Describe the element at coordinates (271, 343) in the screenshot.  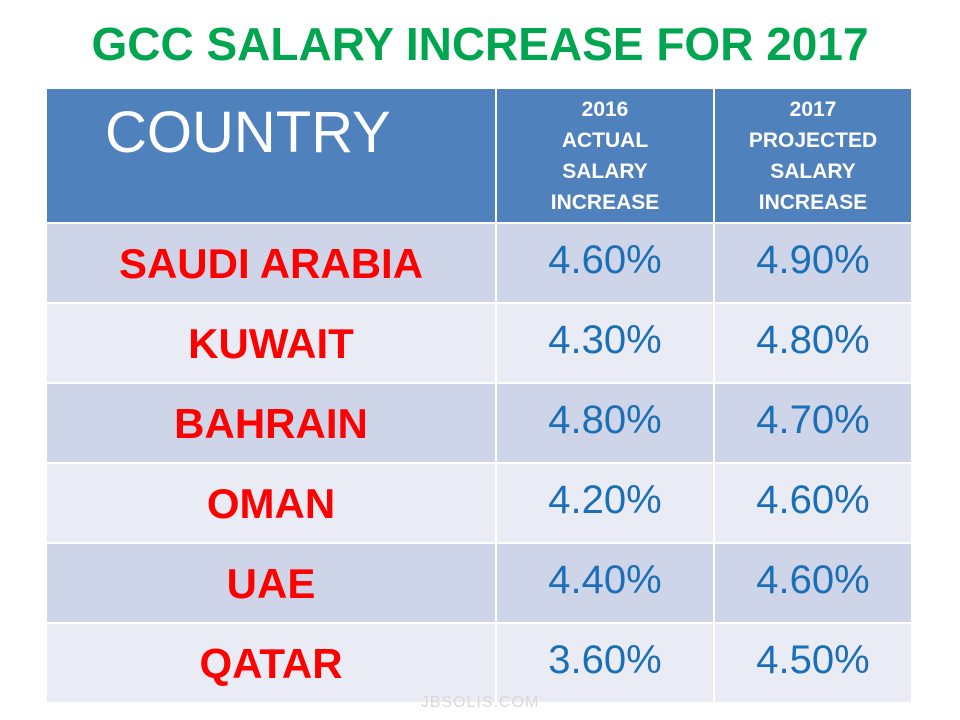
I see `country-cell: KUWAIT` at that location.